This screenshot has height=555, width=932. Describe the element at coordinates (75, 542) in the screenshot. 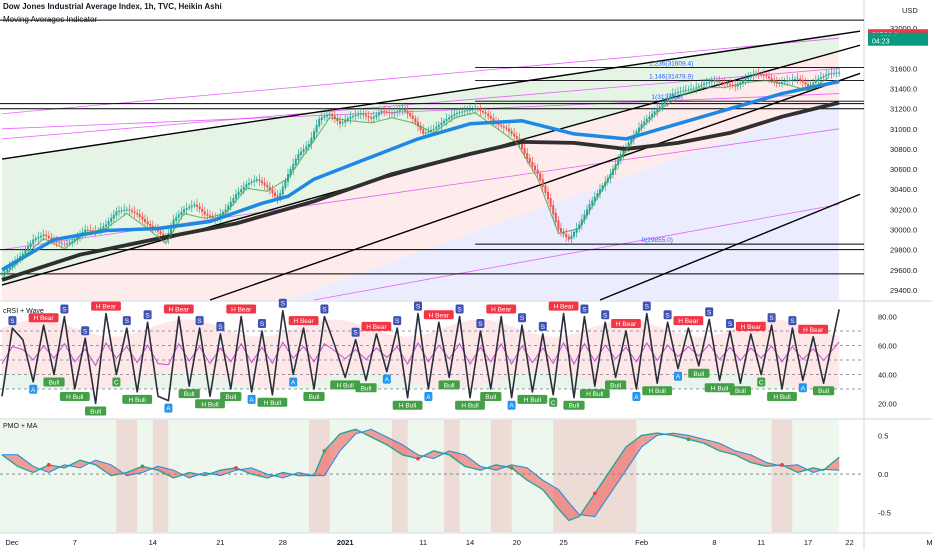

I see `time-tick-label: 7` at that location.